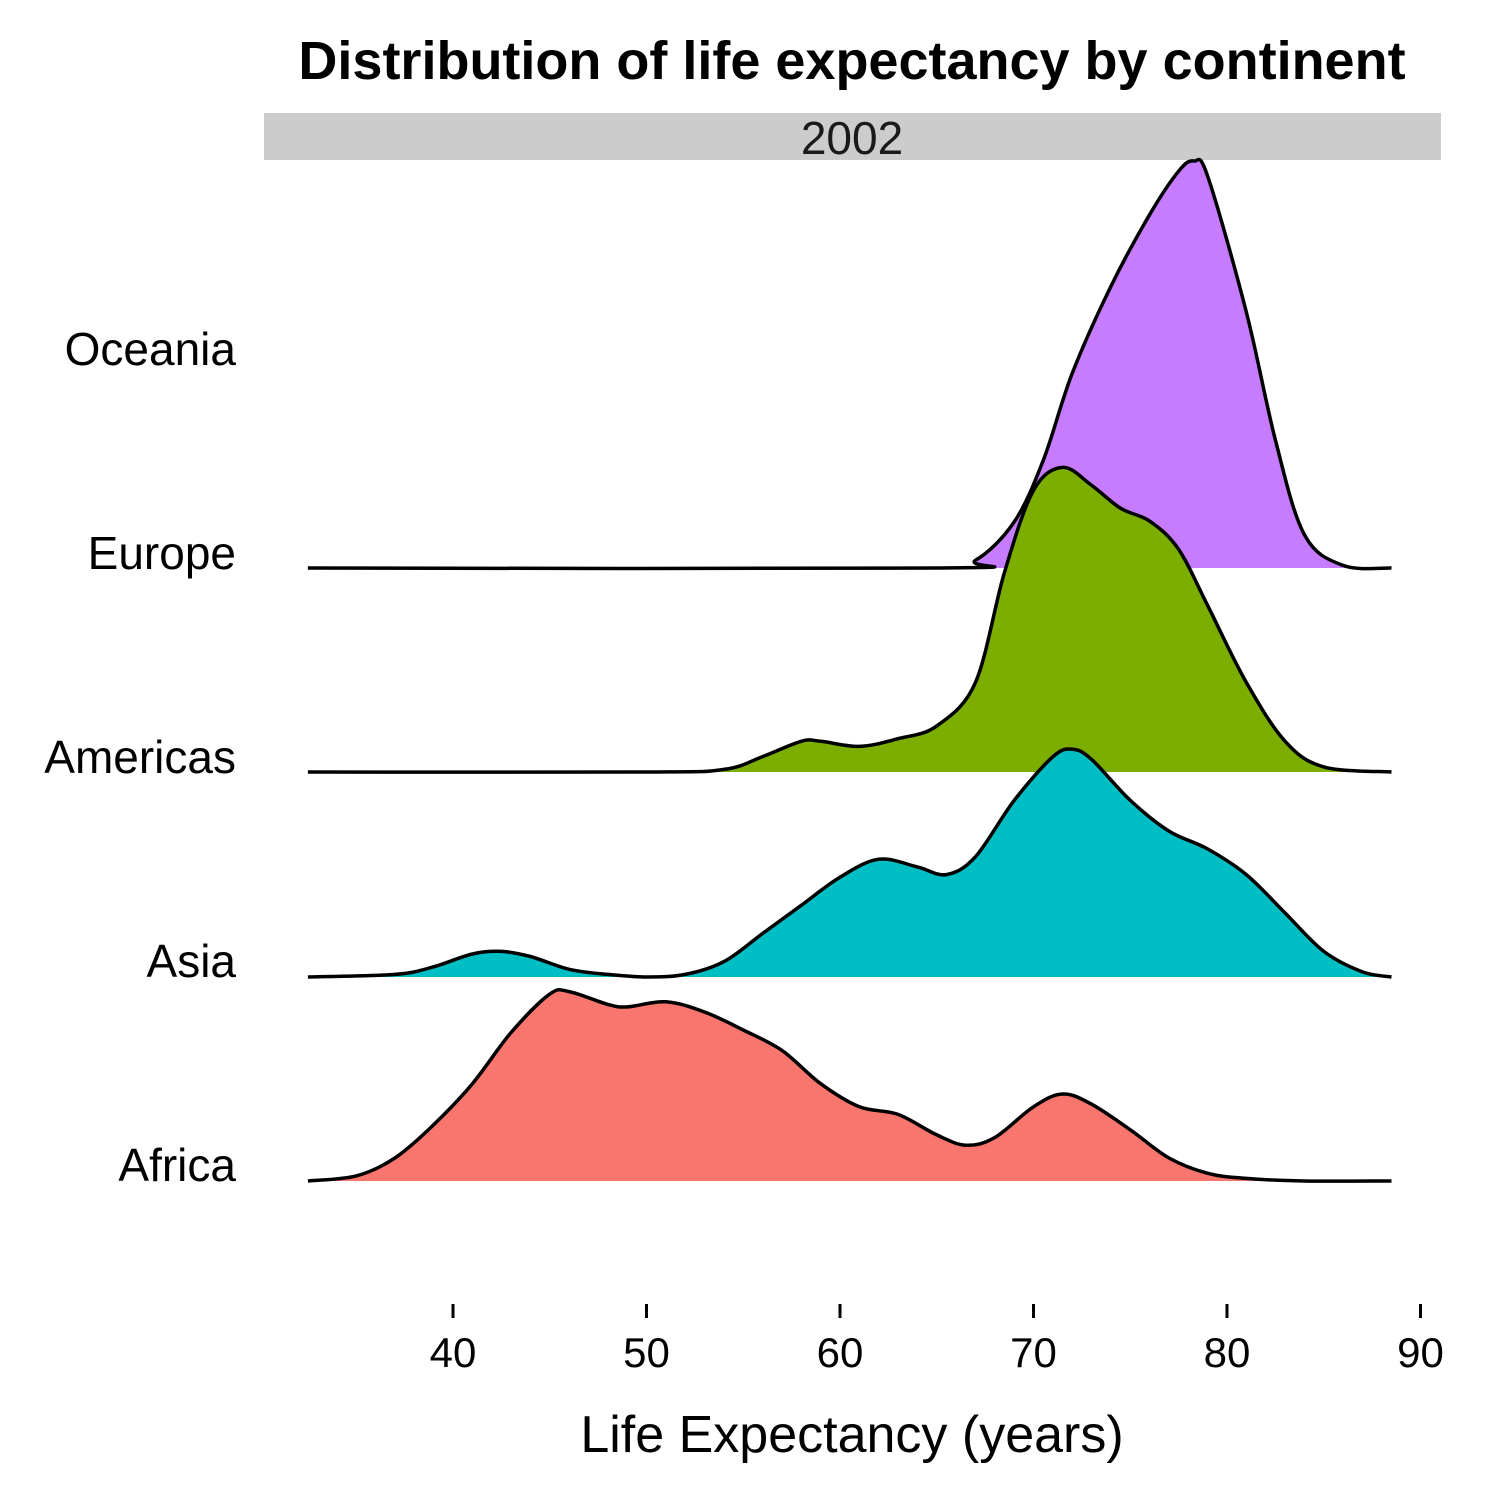  I want to click on y-axis-labels: Oceania Europe Americas Asia Africa, so click(140, 757).